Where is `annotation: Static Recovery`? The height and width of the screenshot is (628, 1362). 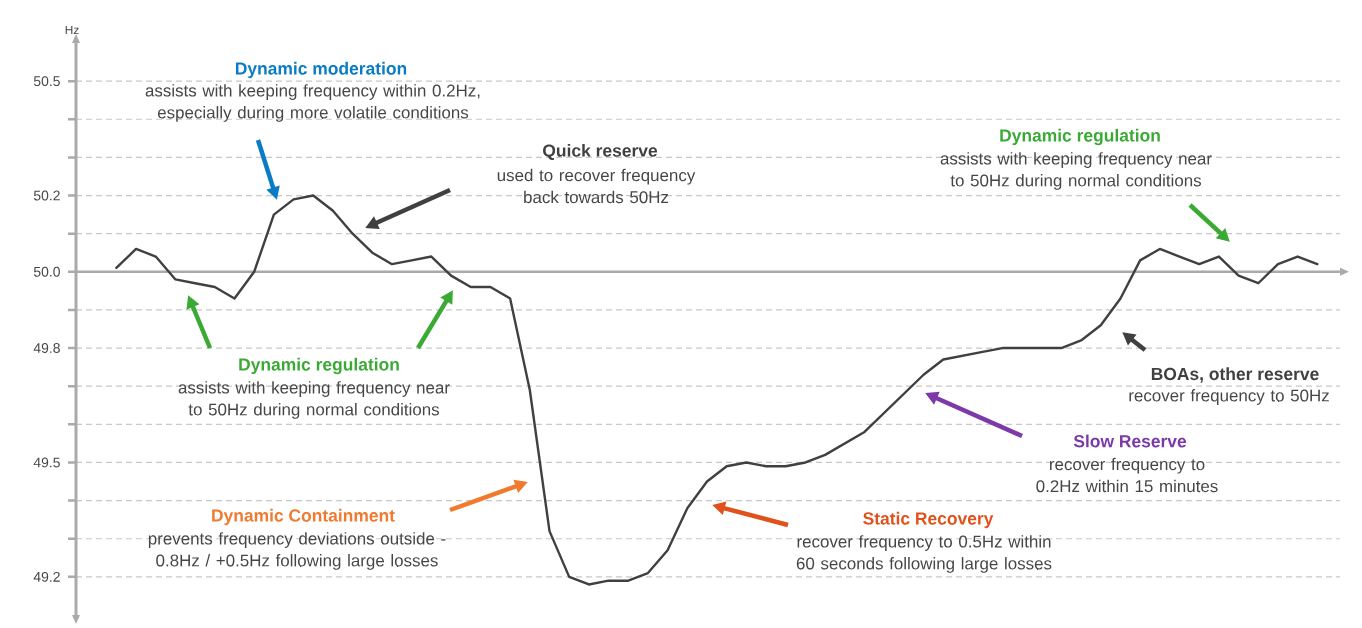
annotation: Static Recovery is located at coordinates (928, 520).